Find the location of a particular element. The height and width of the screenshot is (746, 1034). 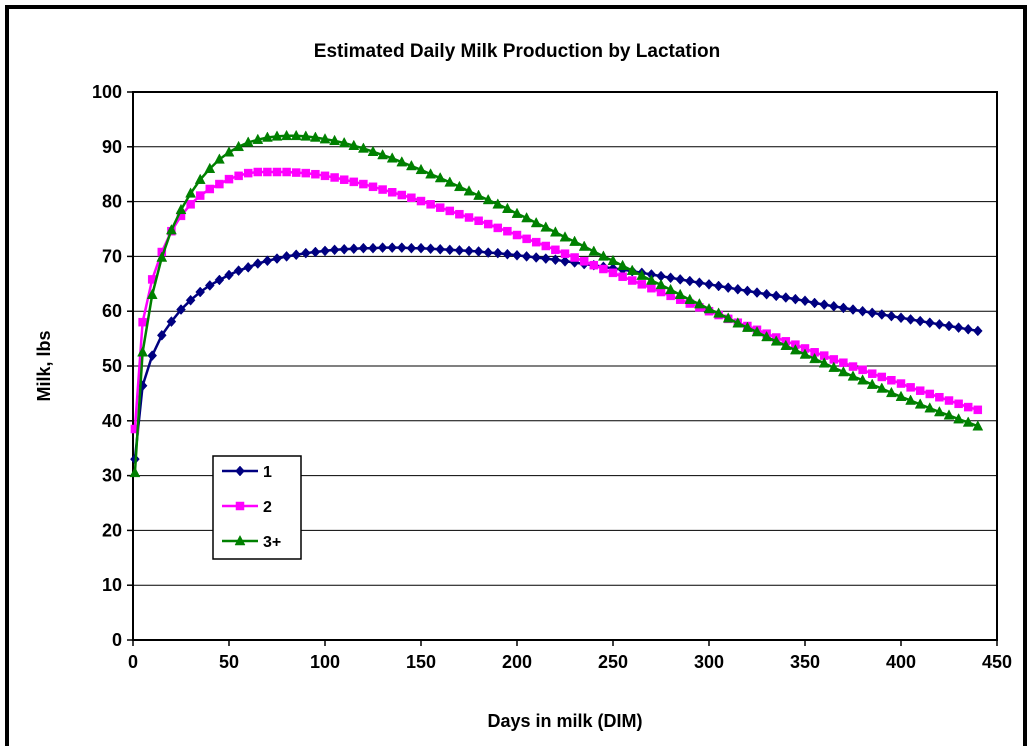

legend-label: 2 is located at coordinates (267, 507).